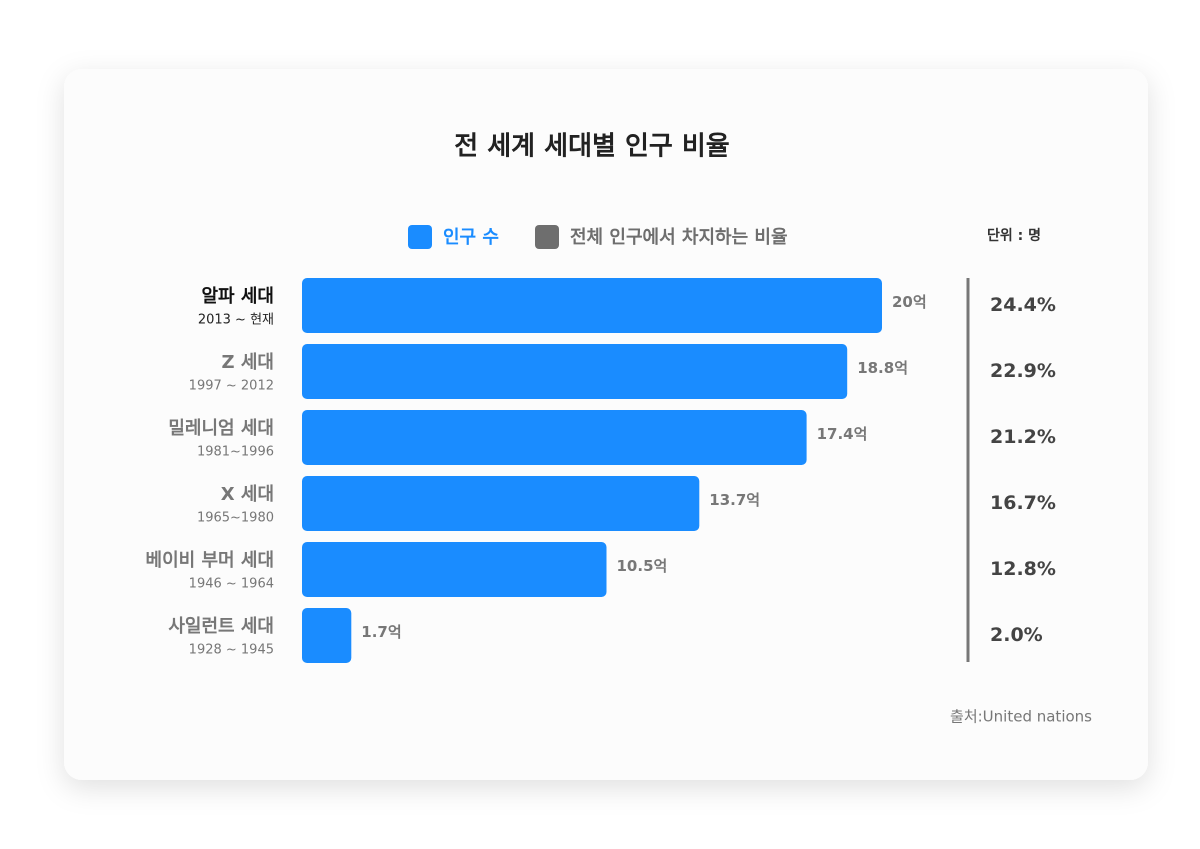 This screenshot has height=849, width=1200. I want to click on category-label: 베이비 부머 세대, so click(210, 560).